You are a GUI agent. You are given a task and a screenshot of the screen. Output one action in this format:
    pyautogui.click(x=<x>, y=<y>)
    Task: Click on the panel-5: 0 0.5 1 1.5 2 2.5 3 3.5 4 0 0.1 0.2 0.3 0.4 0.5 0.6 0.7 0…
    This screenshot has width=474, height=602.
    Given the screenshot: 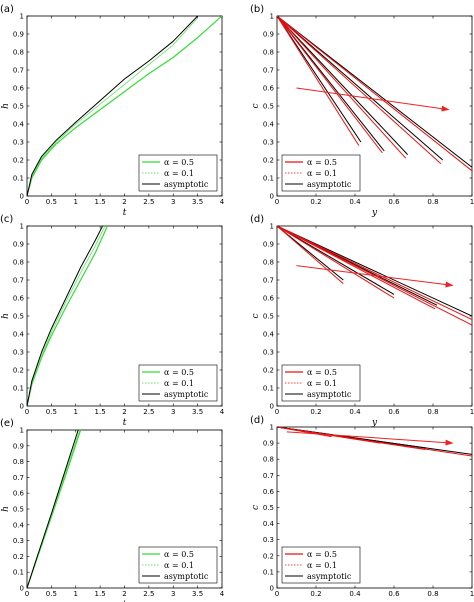 What is the action you would take?
    pyautogui.click(x=112, y=510)
    